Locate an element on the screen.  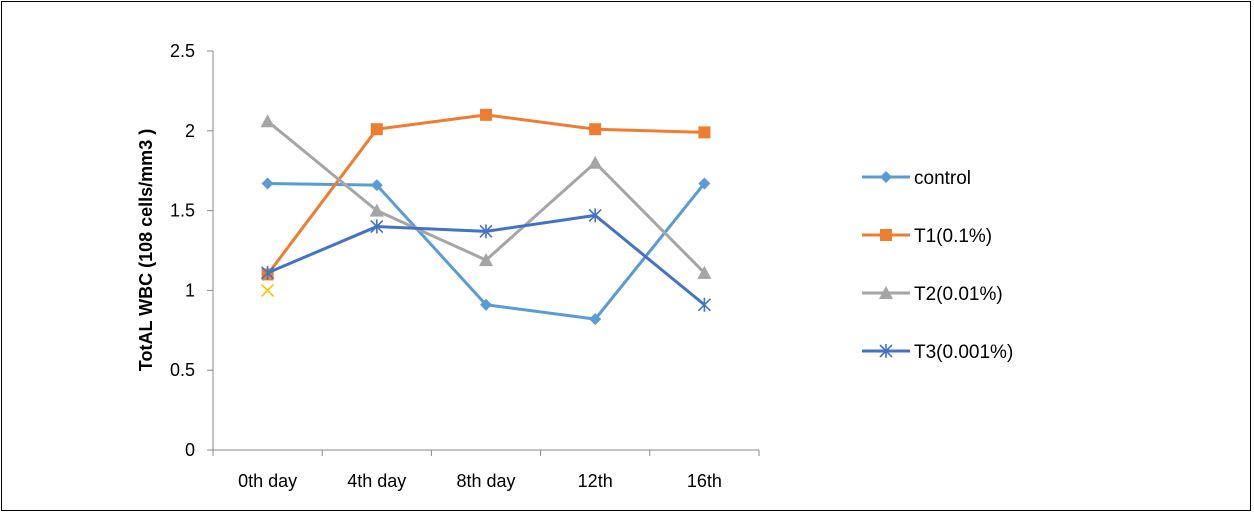
legend-item-1: T1(0.1%) is located at coordinates (927, 236).